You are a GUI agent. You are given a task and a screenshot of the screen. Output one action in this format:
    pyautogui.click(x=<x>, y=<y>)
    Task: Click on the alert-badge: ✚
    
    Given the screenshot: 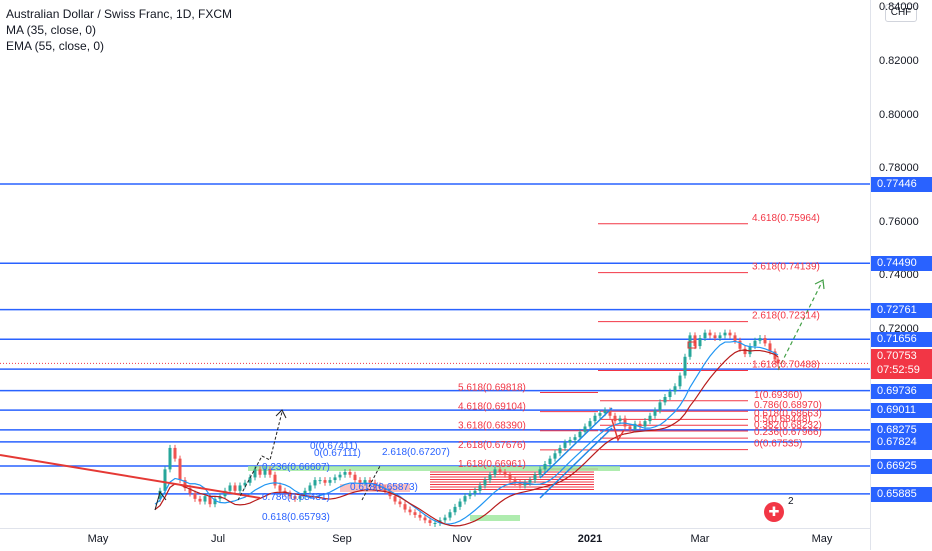 What is the action you would take?
    pyautogui.click(x=774, y=512)
    